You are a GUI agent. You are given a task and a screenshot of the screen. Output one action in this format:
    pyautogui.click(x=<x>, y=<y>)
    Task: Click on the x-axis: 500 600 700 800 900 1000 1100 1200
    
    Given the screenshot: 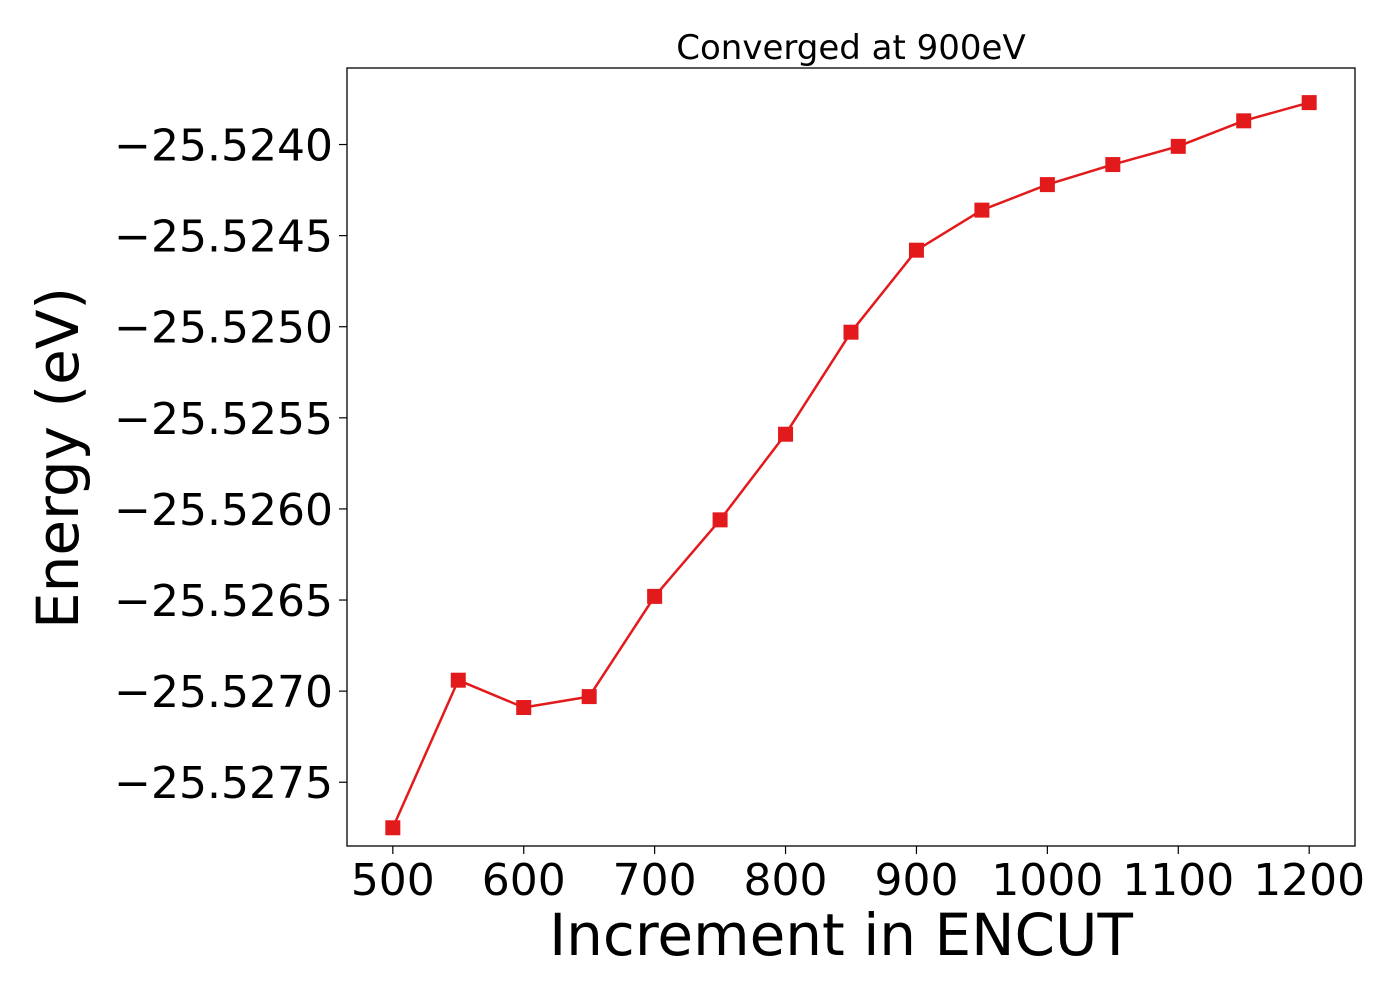 What is the action you would take?
    pyautogui.click(x=858, y=876)
    